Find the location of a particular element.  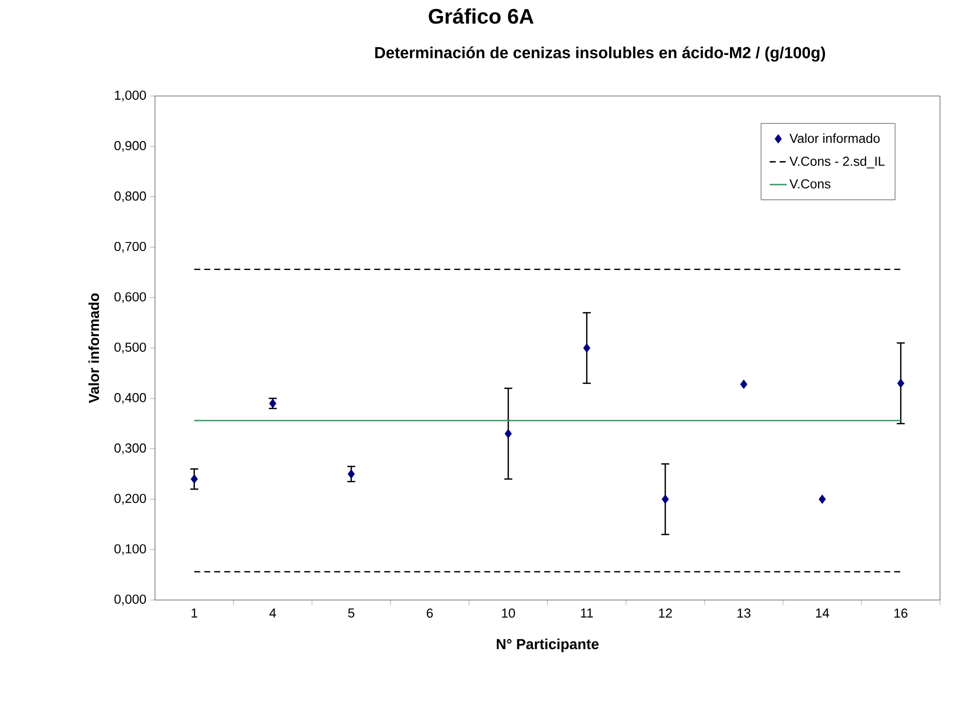

legend-label: Valor informado is located at coordinates (834, 138).